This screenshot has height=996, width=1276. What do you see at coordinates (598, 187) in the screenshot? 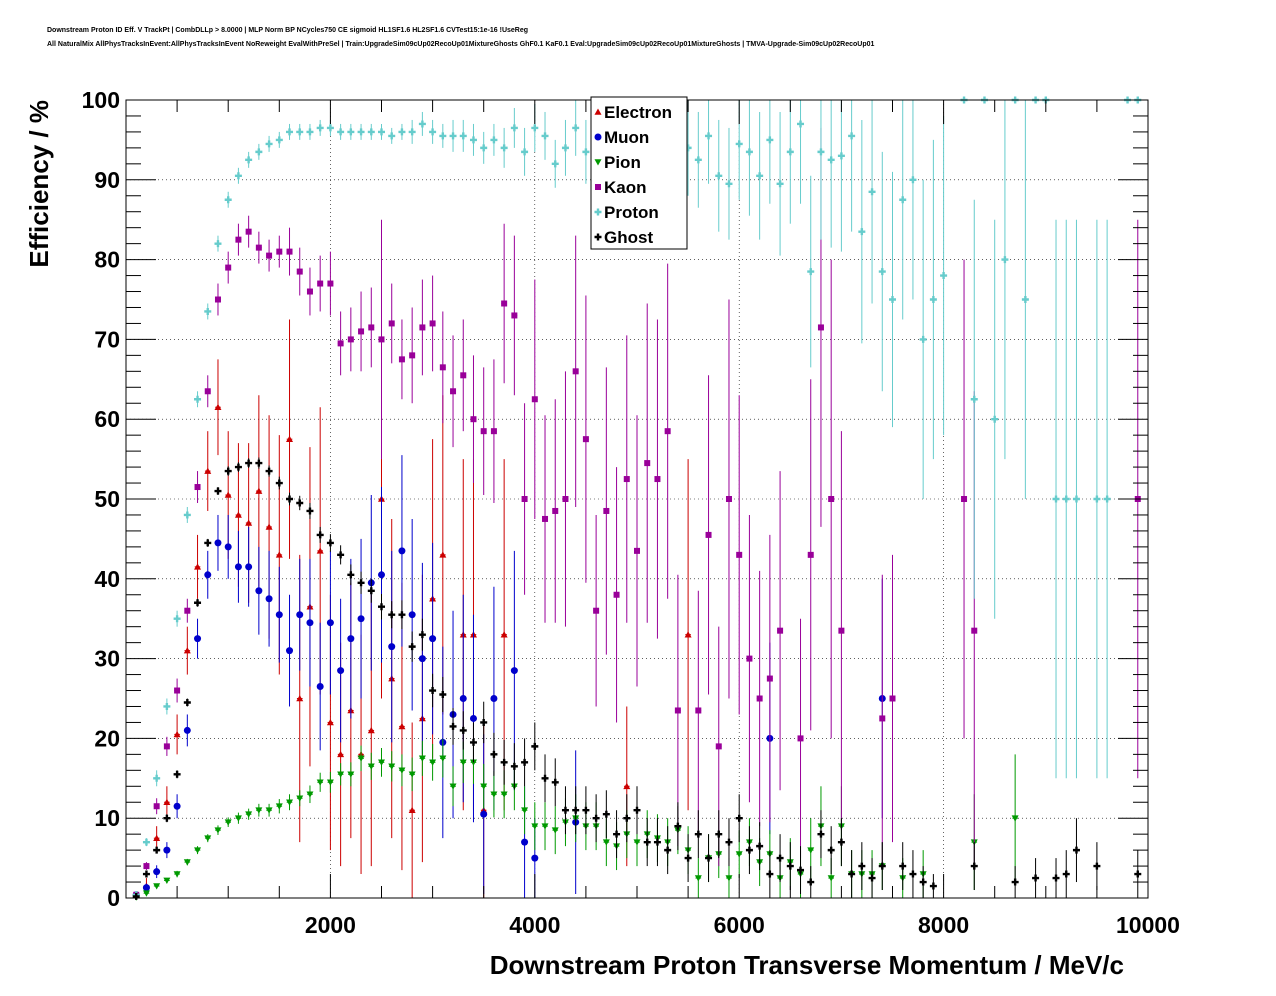
I see `legend-marker-kaon` at bounding box center [598, 187].